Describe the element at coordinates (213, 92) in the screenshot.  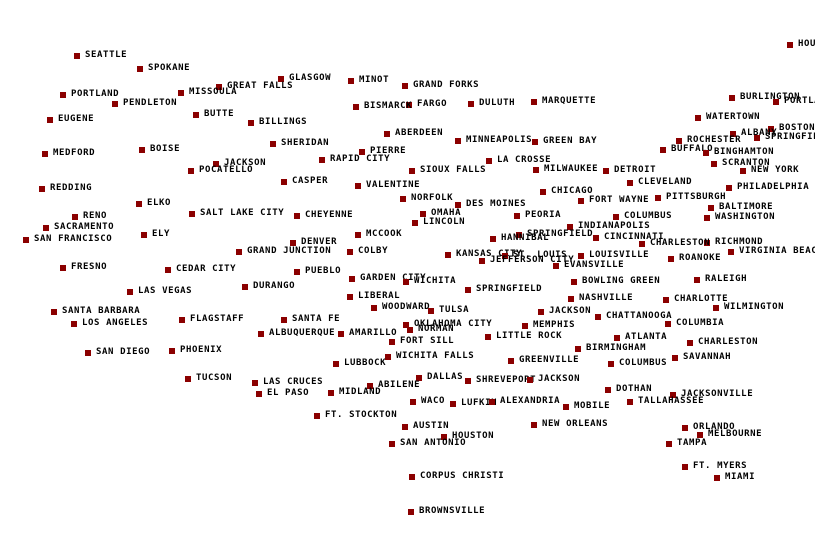
I see `city-label: MISSOULA` at that location.